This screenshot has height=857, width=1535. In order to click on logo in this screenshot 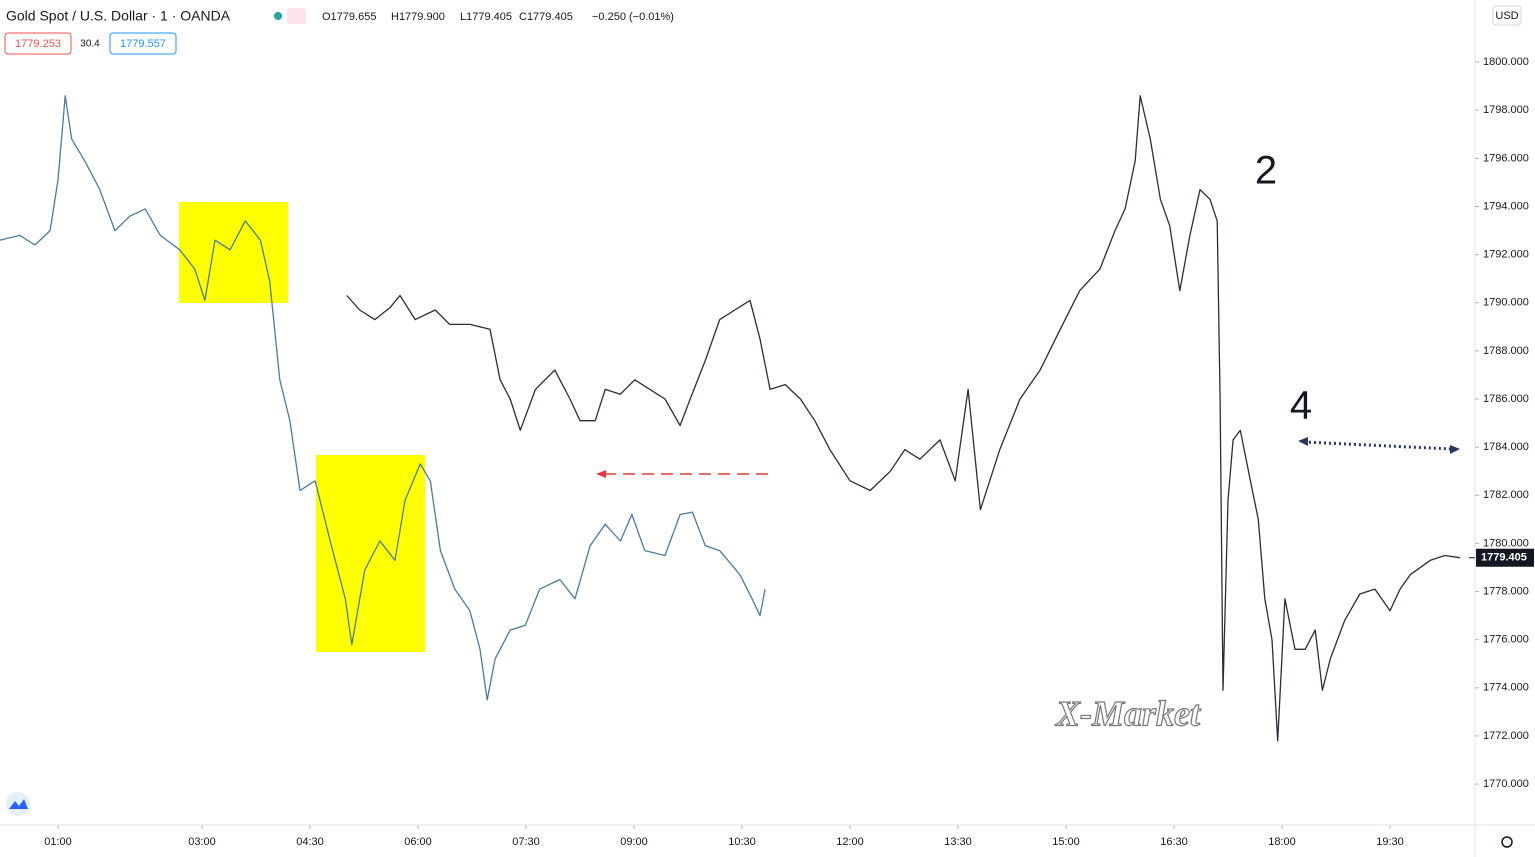, I will do `click(18, 804)`.